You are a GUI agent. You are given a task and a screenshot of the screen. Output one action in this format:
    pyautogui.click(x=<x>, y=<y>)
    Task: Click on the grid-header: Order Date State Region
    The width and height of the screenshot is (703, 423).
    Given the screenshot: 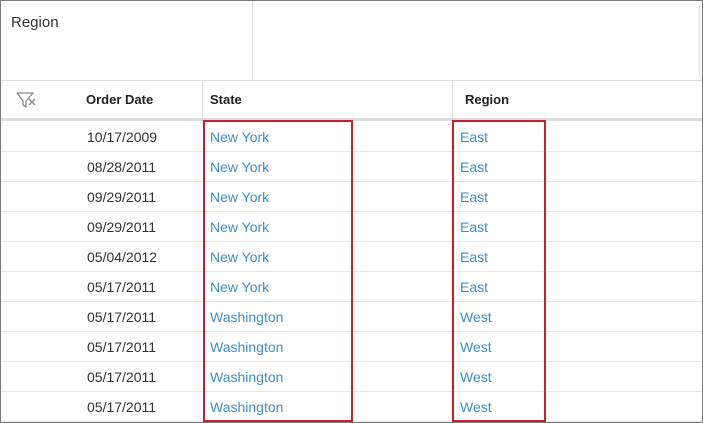 What is the action you would take?
    pyautogui.click(x=351, y=101)
    